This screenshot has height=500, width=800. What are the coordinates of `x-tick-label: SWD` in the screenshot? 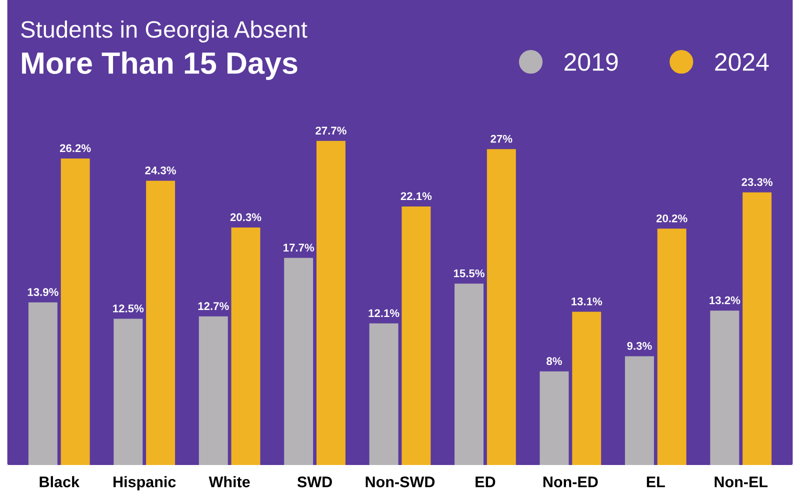 It's located at (314, 482).